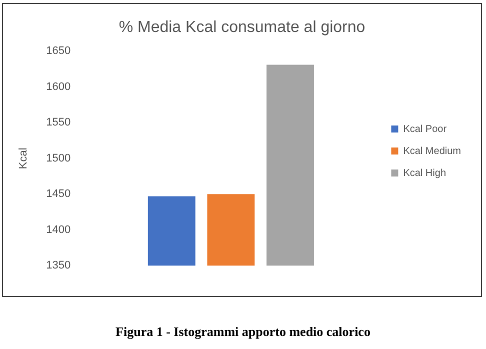 The width and height of the screenshot is (486, 349). I want to click on y-tick-label: 1450, so click(58, 194).